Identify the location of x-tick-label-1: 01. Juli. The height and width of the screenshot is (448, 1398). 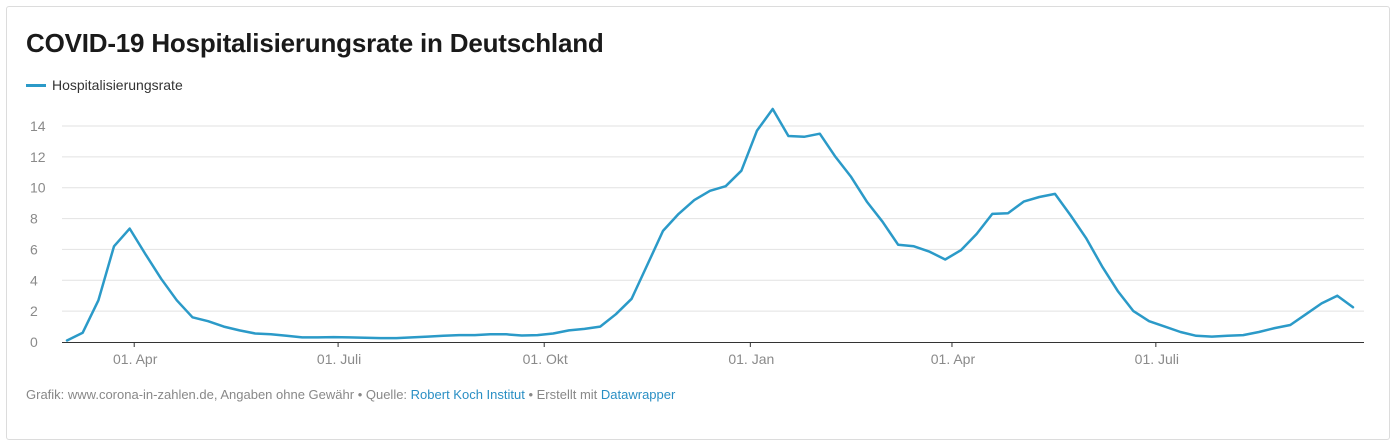
(339, 359).